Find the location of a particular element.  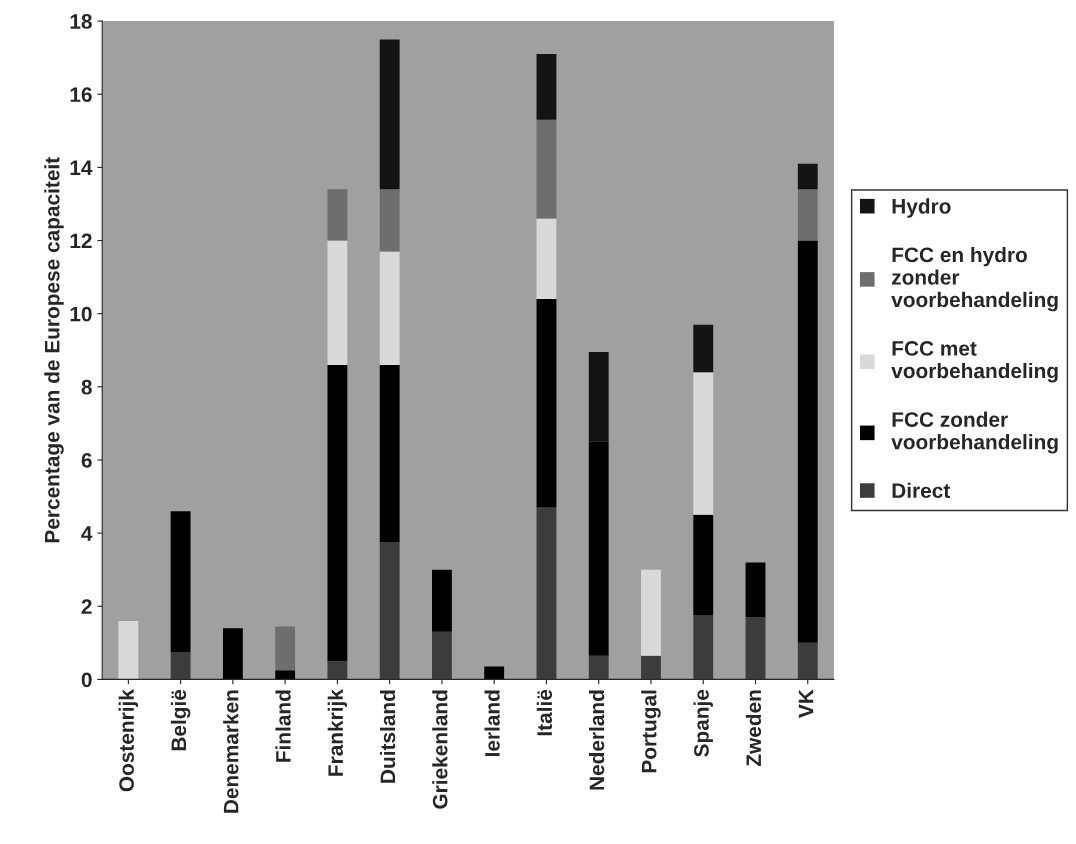

x-tick-label: Oostenrijk is located at coordinates (128, 740).